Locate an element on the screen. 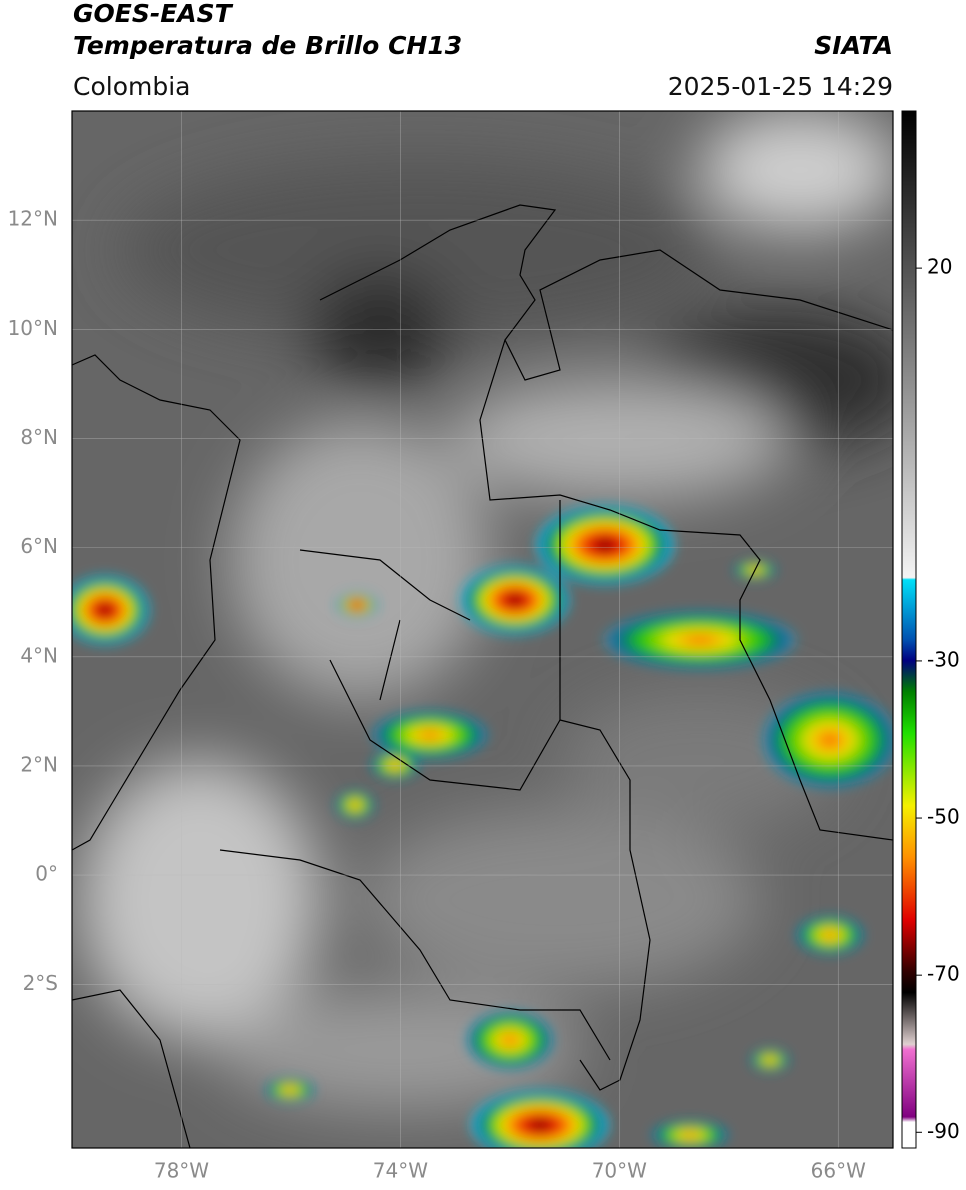 This screenshot has height=1190, width=966. colorbar-tick-label: -70 is located at coordinates (943, 974).